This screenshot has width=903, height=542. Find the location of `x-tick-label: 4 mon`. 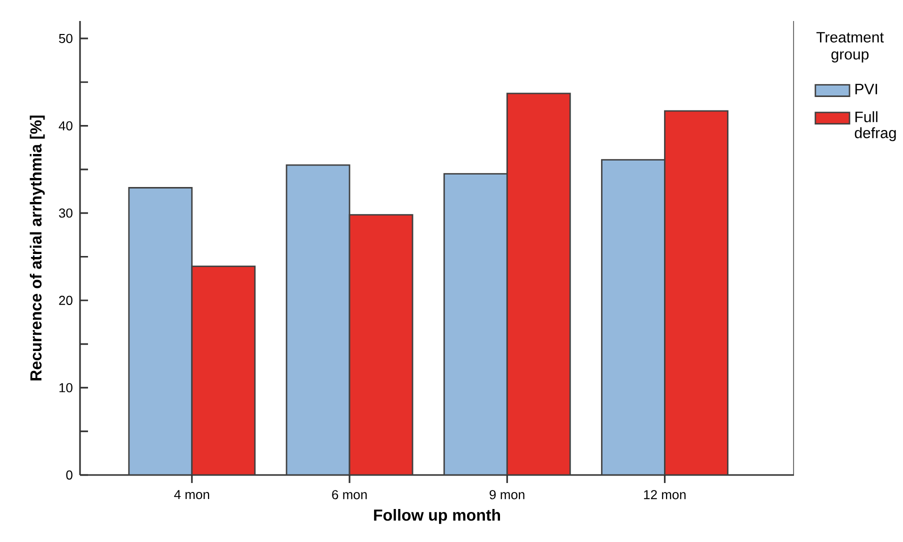

x-tick-label: 4 mon is located at coordinates (192, 495).